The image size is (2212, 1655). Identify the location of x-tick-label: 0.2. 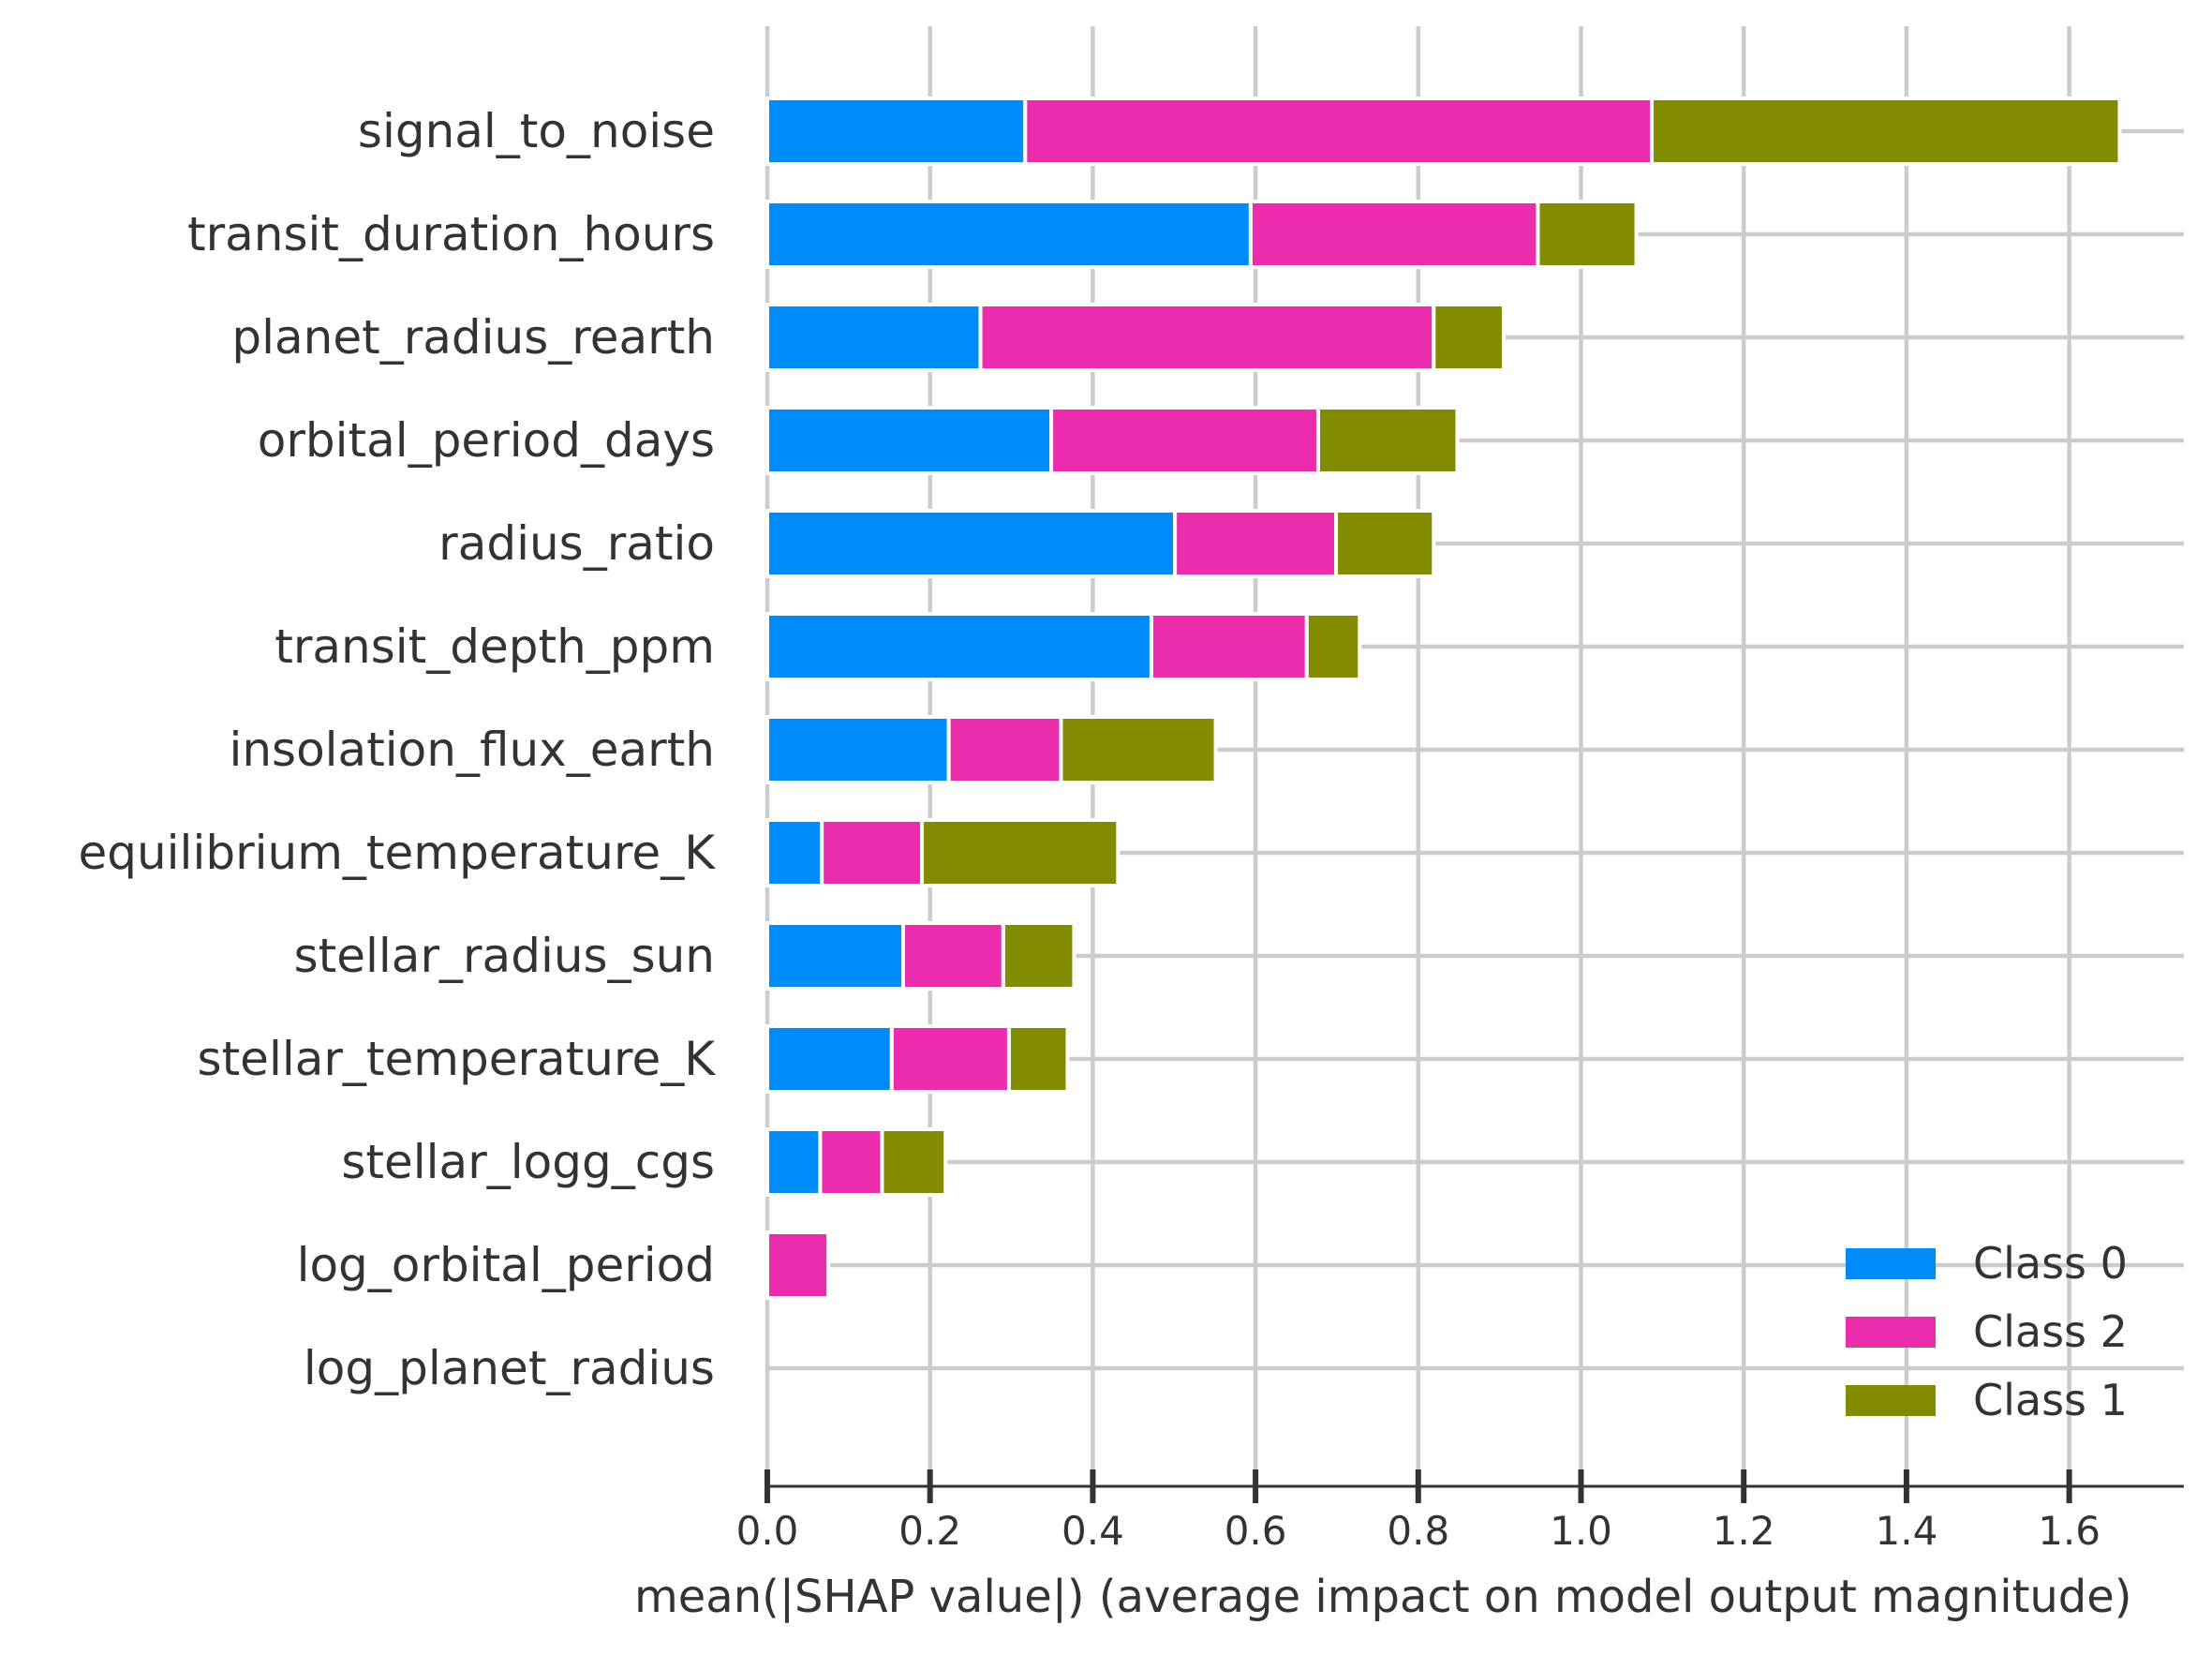
(929, 1531).